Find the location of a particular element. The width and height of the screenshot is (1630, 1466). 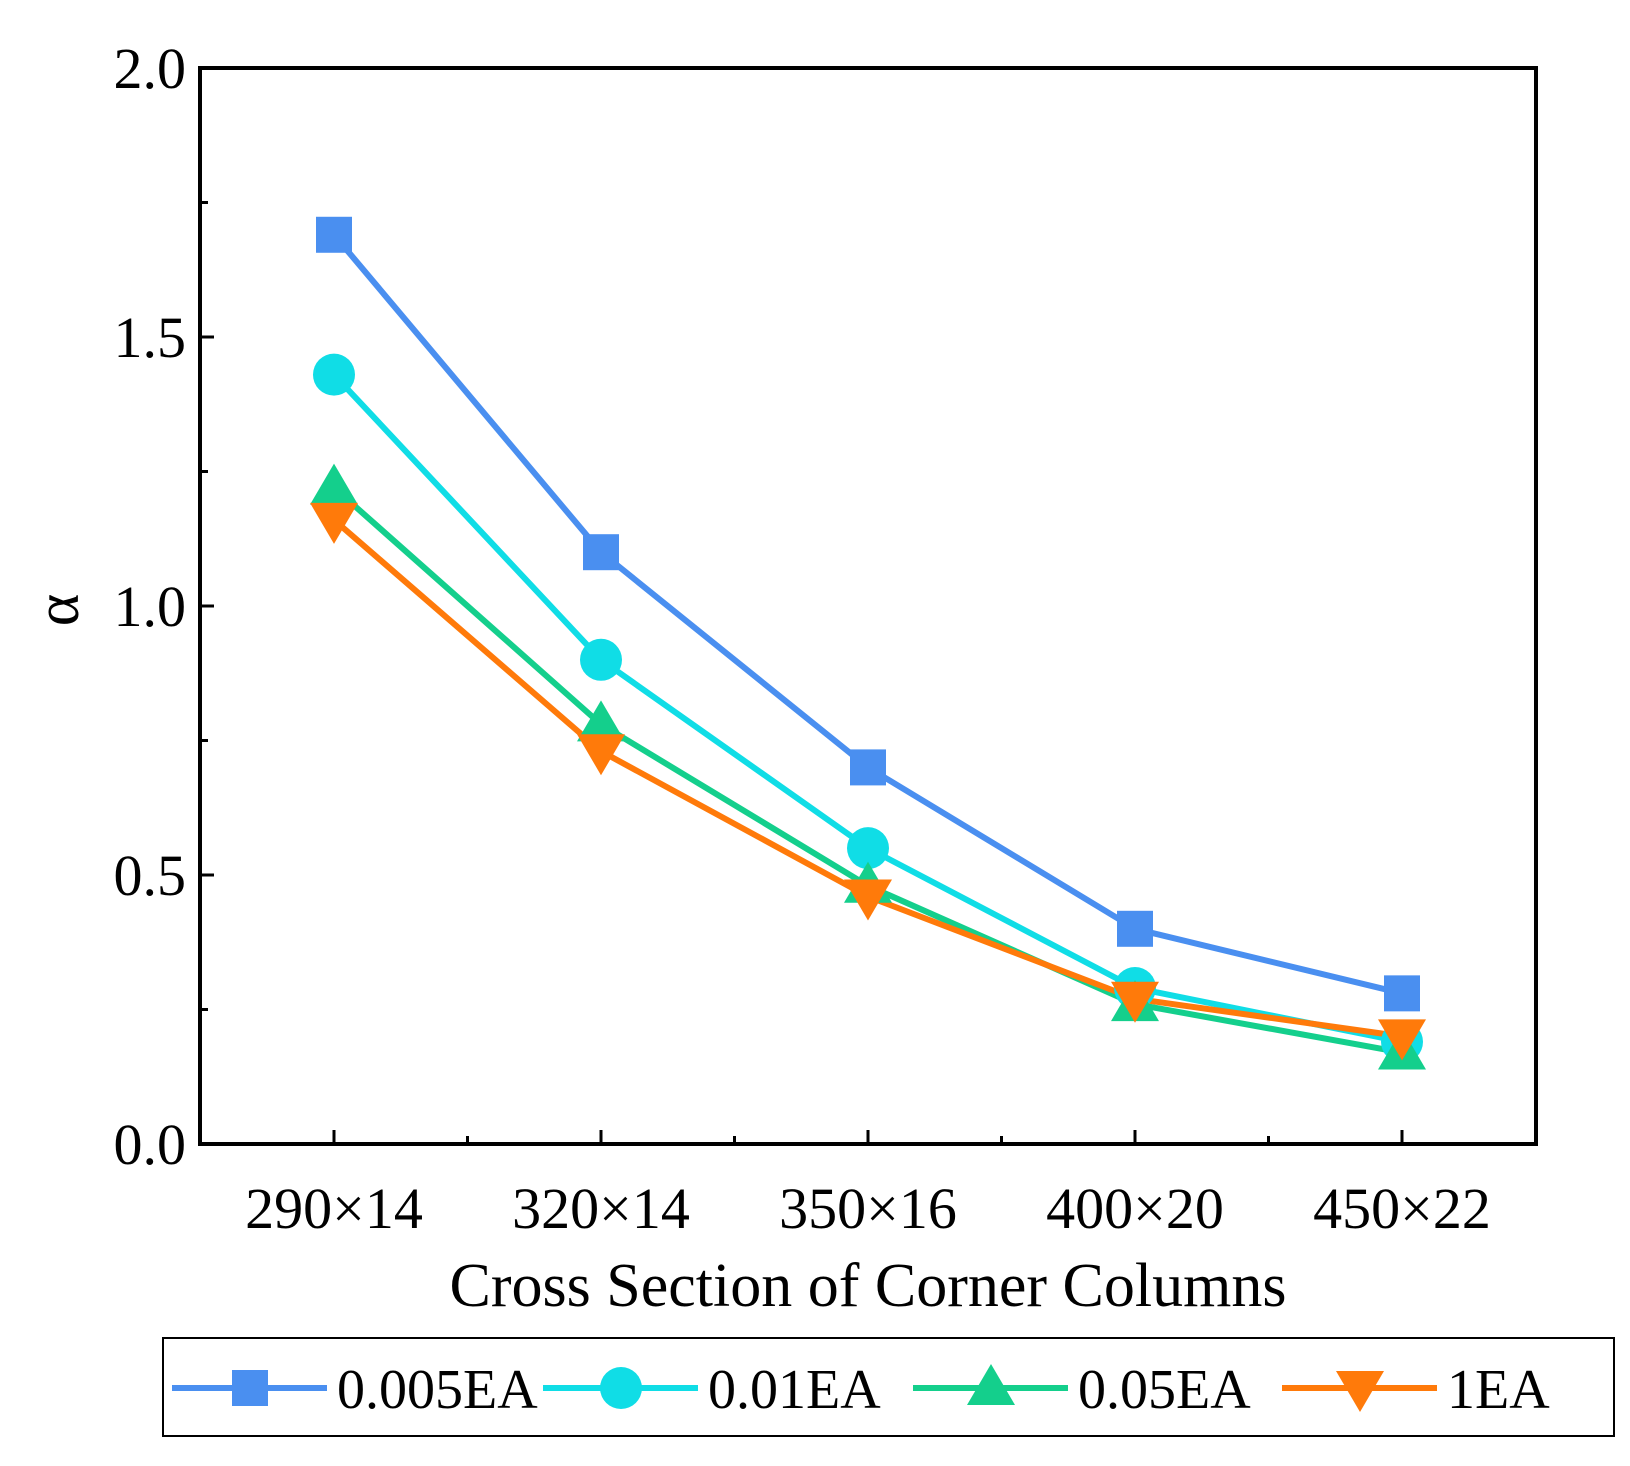

y-axis-title: α is located at coordinates (58, 610).